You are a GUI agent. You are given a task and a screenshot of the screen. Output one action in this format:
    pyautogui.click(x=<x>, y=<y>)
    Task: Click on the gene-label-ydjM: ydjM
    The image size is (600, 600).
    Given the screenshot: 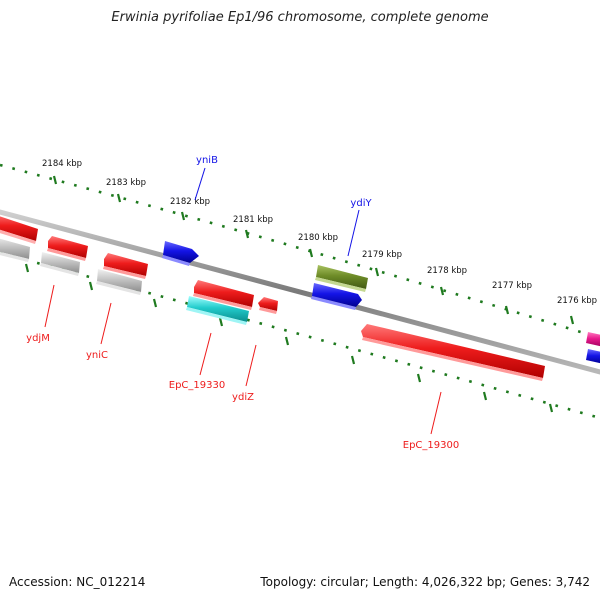 What is the action you would take?
    pyautogui.click(x=38, y=338)
    